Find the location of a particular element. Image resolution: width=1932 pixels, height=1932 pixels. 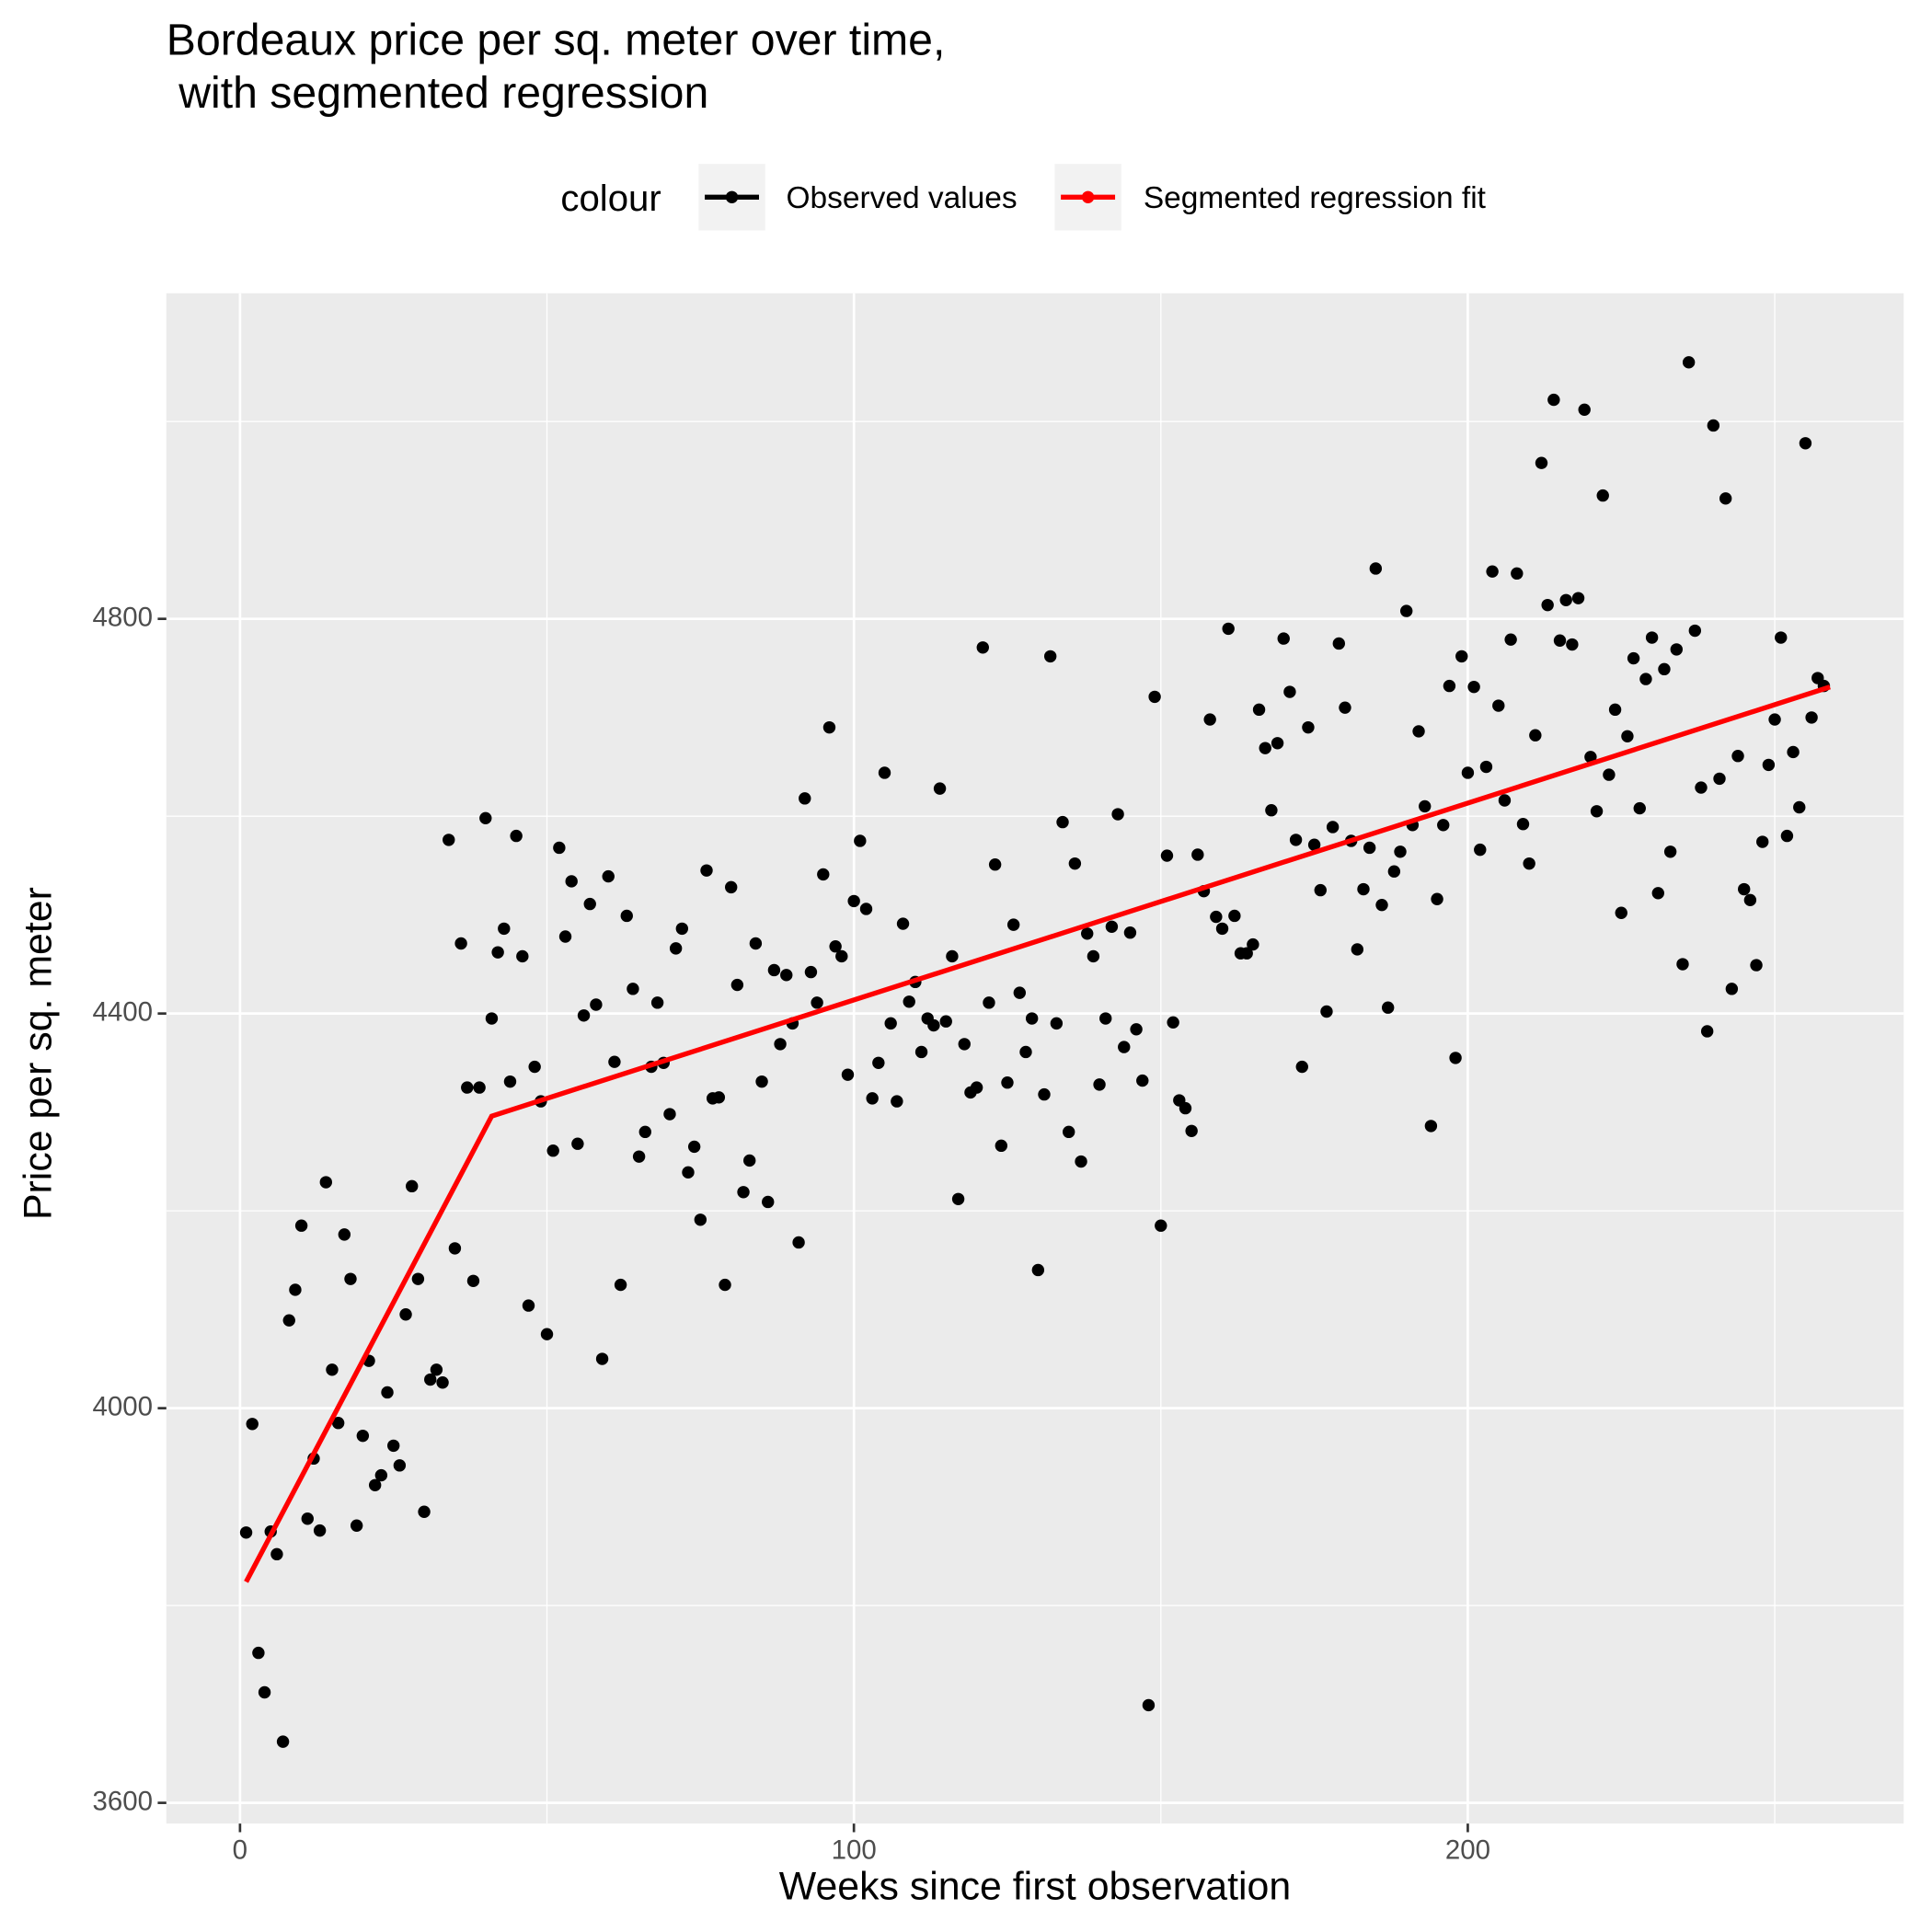

x-axis-label: Weeks since first observation is located at coordinates (1035, 1886).